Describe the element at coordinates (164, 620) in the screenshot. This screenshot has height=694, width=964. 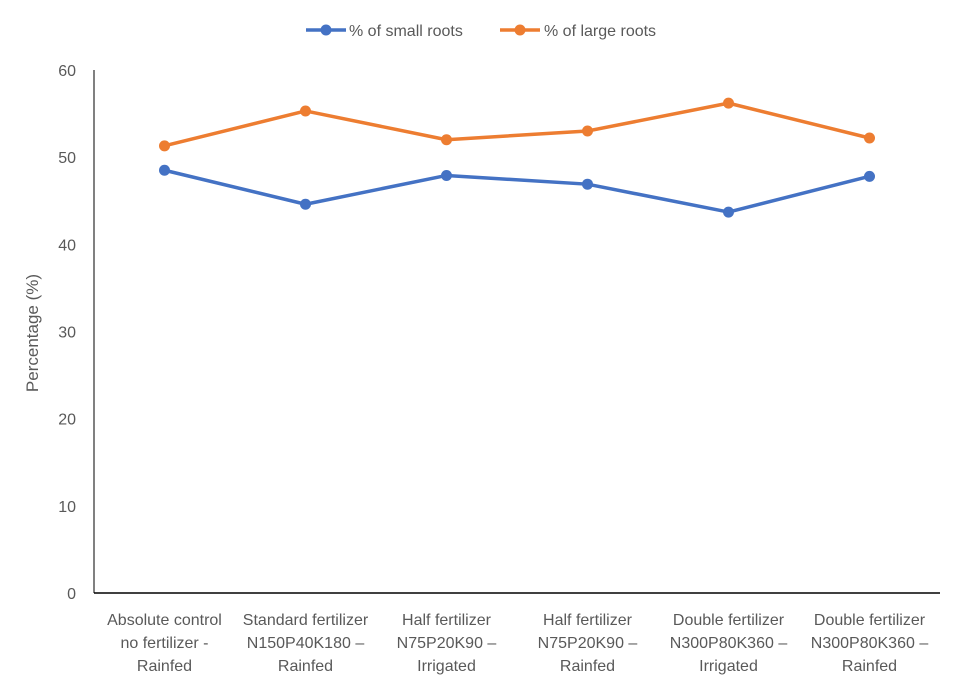
I see `x-tick-label-line: Absolute control` at that location.